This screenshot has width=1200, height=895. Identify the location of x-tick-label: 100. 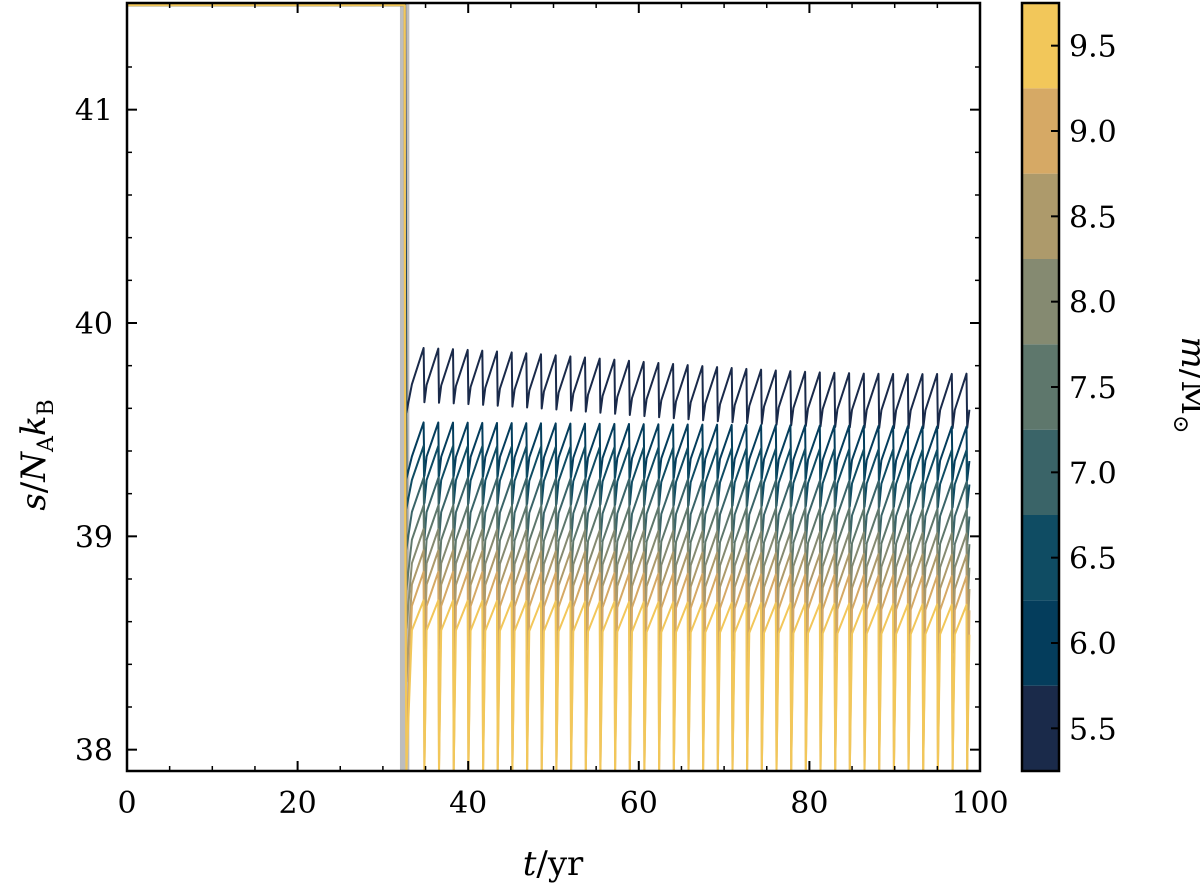
(979, 803).